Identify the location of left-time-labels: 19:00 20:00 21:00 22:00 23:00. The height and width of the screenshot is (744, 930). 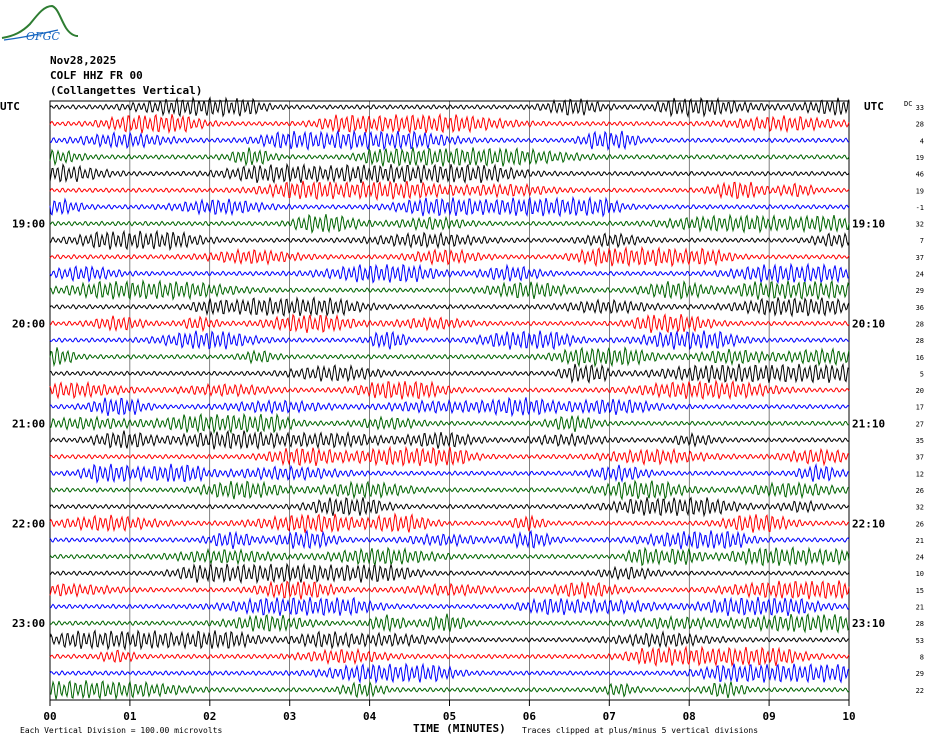
(28, 424).